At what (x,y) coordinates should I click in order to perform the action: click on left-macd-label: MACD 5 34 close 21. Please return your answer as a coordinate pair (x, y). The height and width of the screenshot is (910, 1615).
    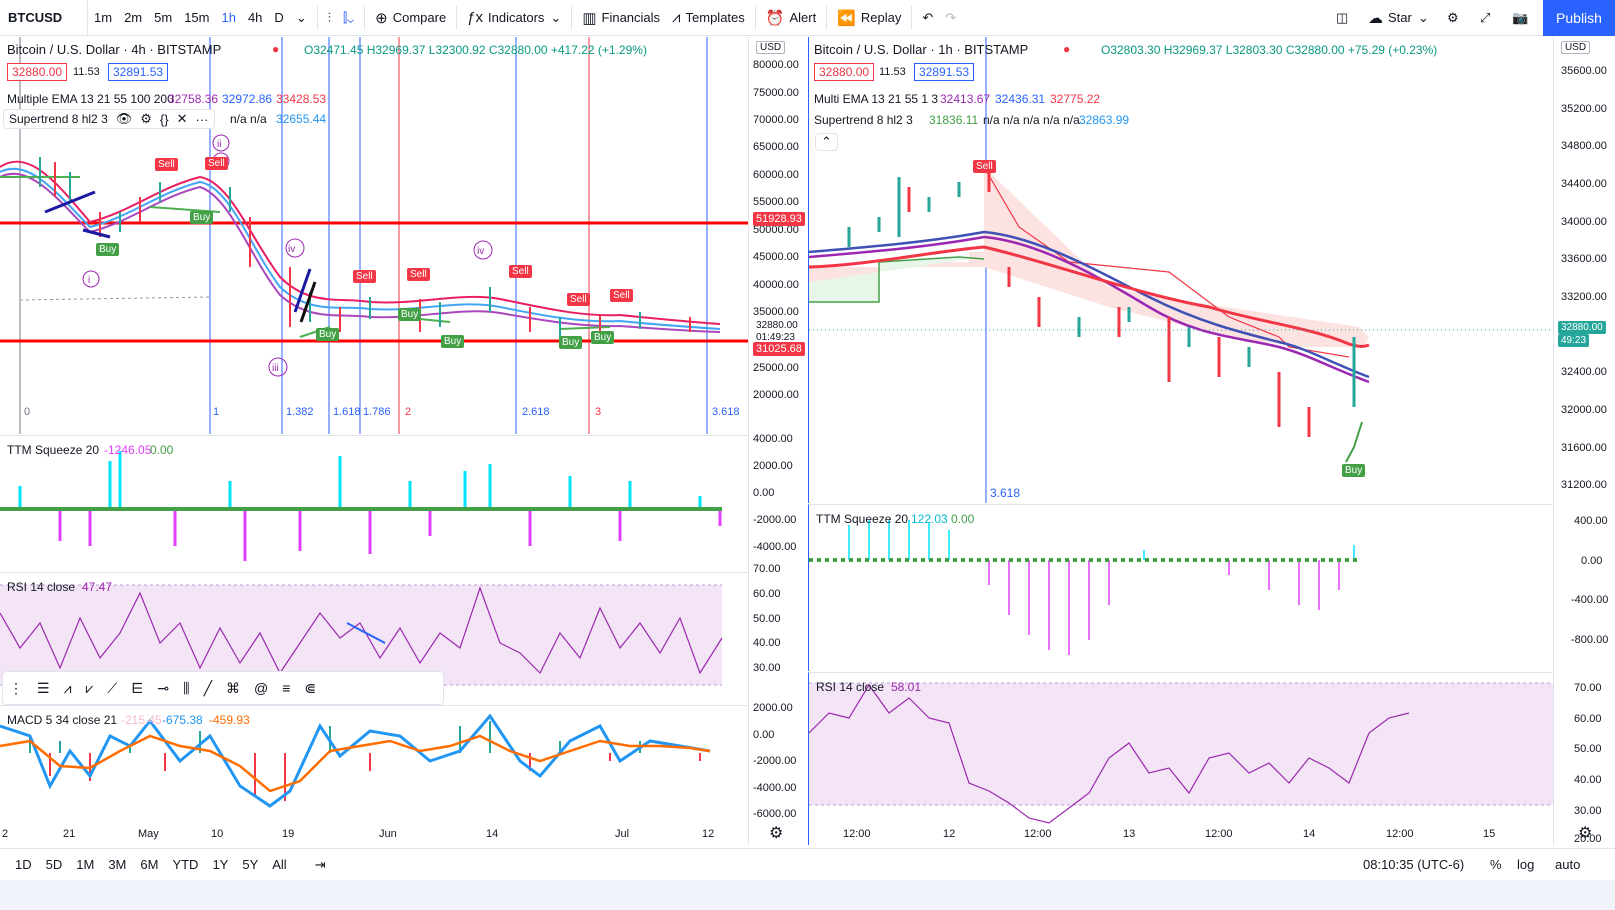
    Looking at the image, I should click on (62, 720).